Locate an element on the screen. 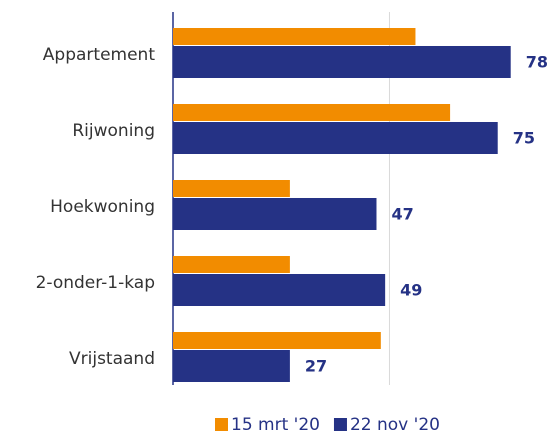 The height and width of the screenshot is (433, 555). y-tick-label: Appartement is located at coordinates (99, 55).